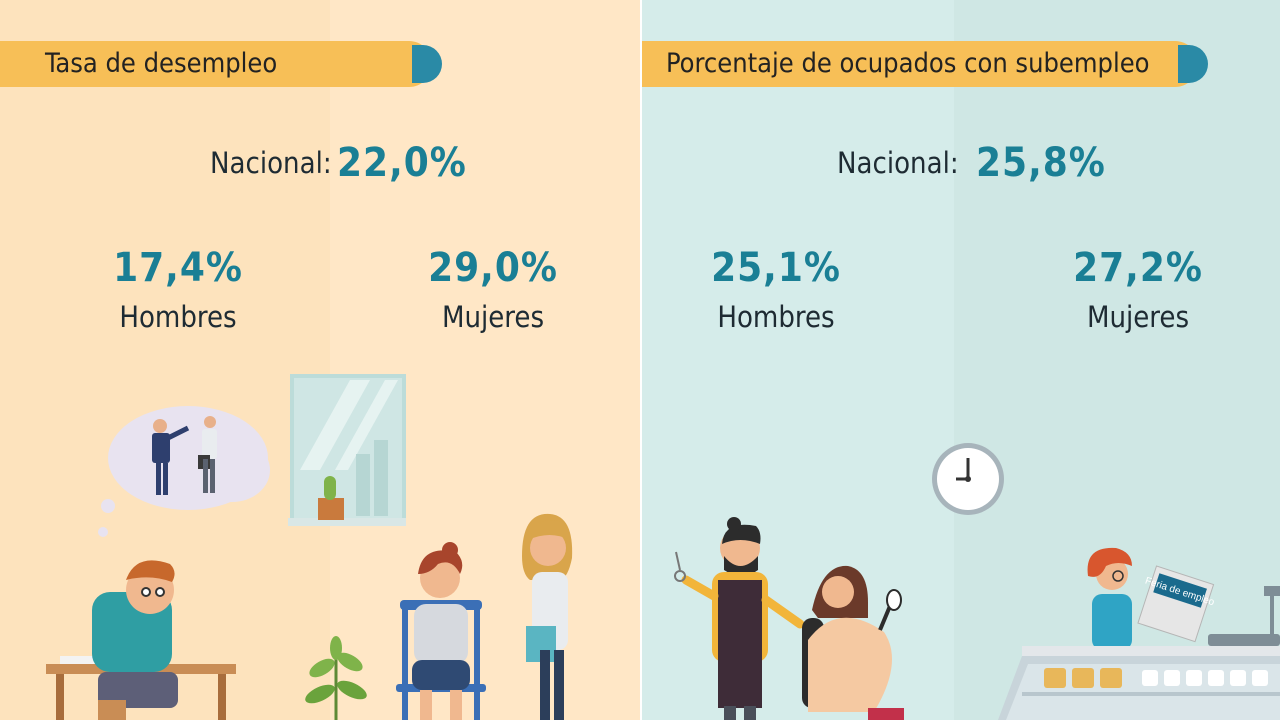  What do you see at coordinates (641, 360) in the screenshot?
I see `panel-divider` at bounding box center [641, 360].